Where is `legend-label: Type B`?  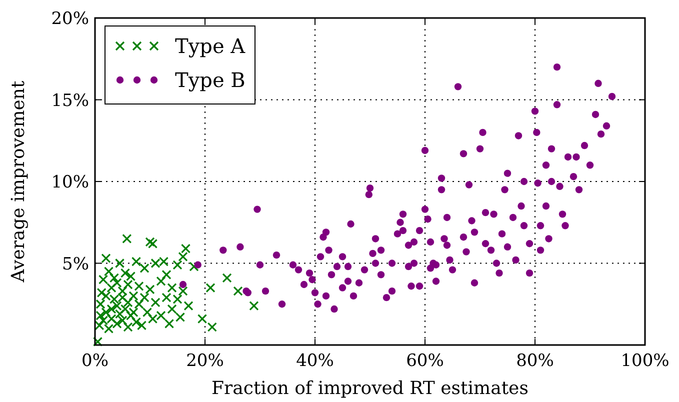
legend-label: Type B is located at coordinates (210, 80).